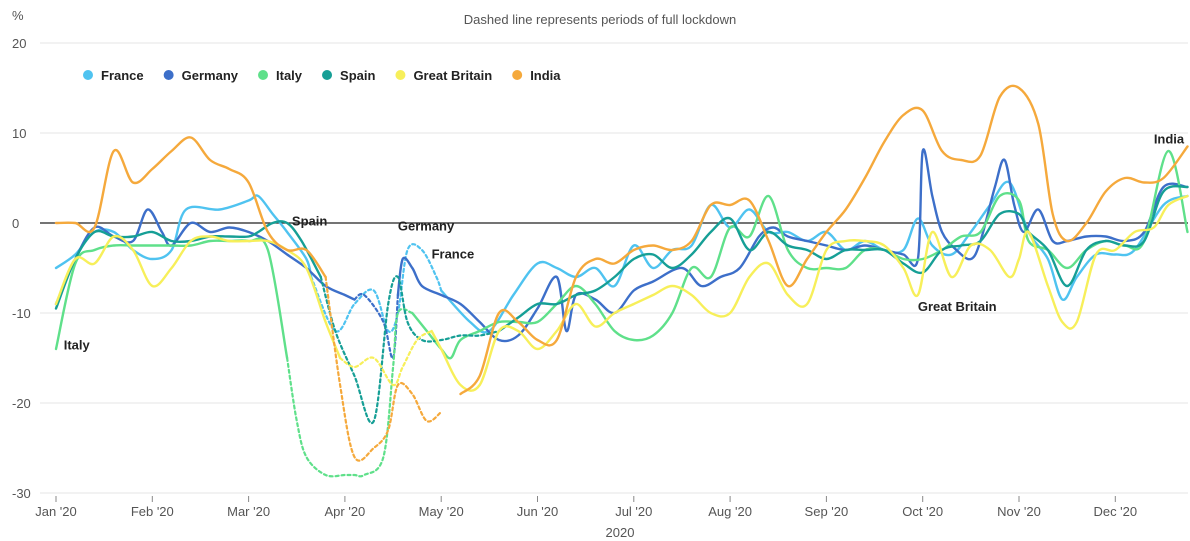 Image resolution: width=1190 pixels, height=541 pixels. I want to click on x-tick-label: Jan '20, so click(56, 511).